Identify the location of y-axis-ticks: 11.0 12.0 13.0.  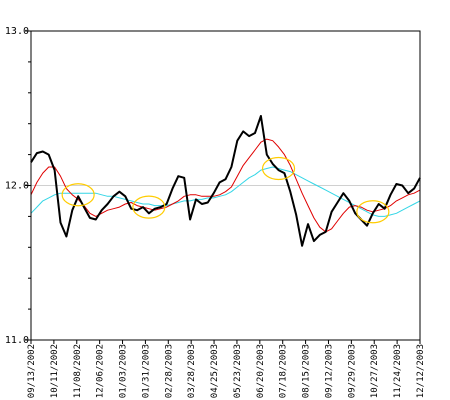
(18, 186).